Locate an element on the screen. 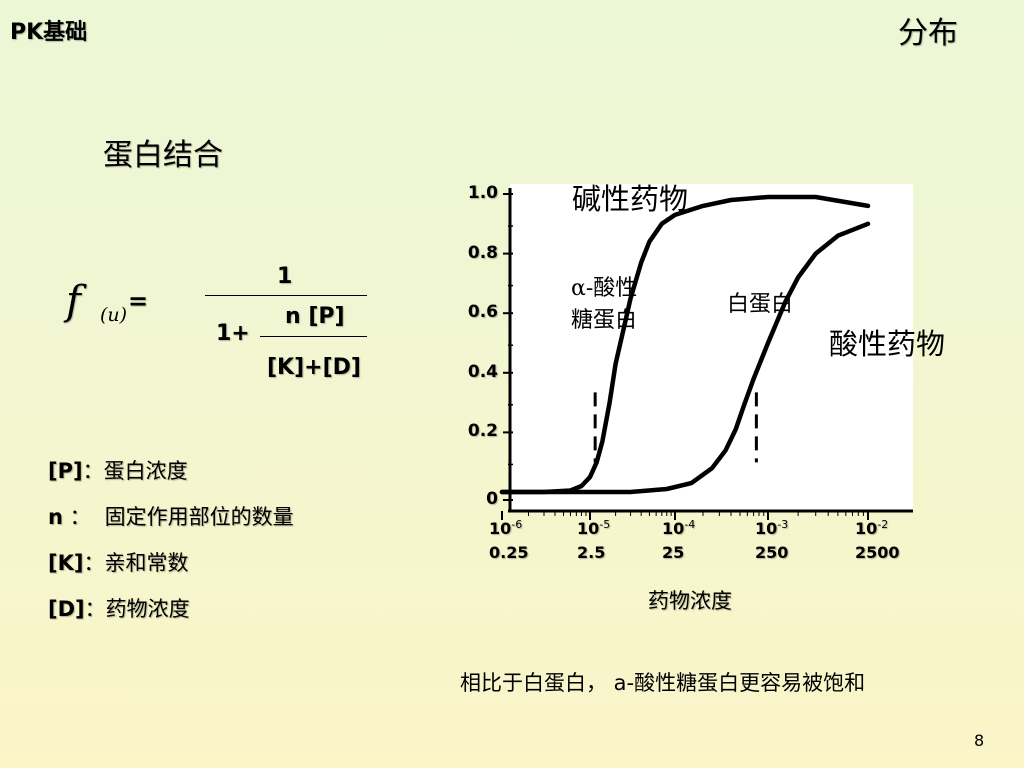 The width and height of the screenshot is (1024, 768). annotation-acid-drug: 酸性药物 is located at coordinates (887, 344).